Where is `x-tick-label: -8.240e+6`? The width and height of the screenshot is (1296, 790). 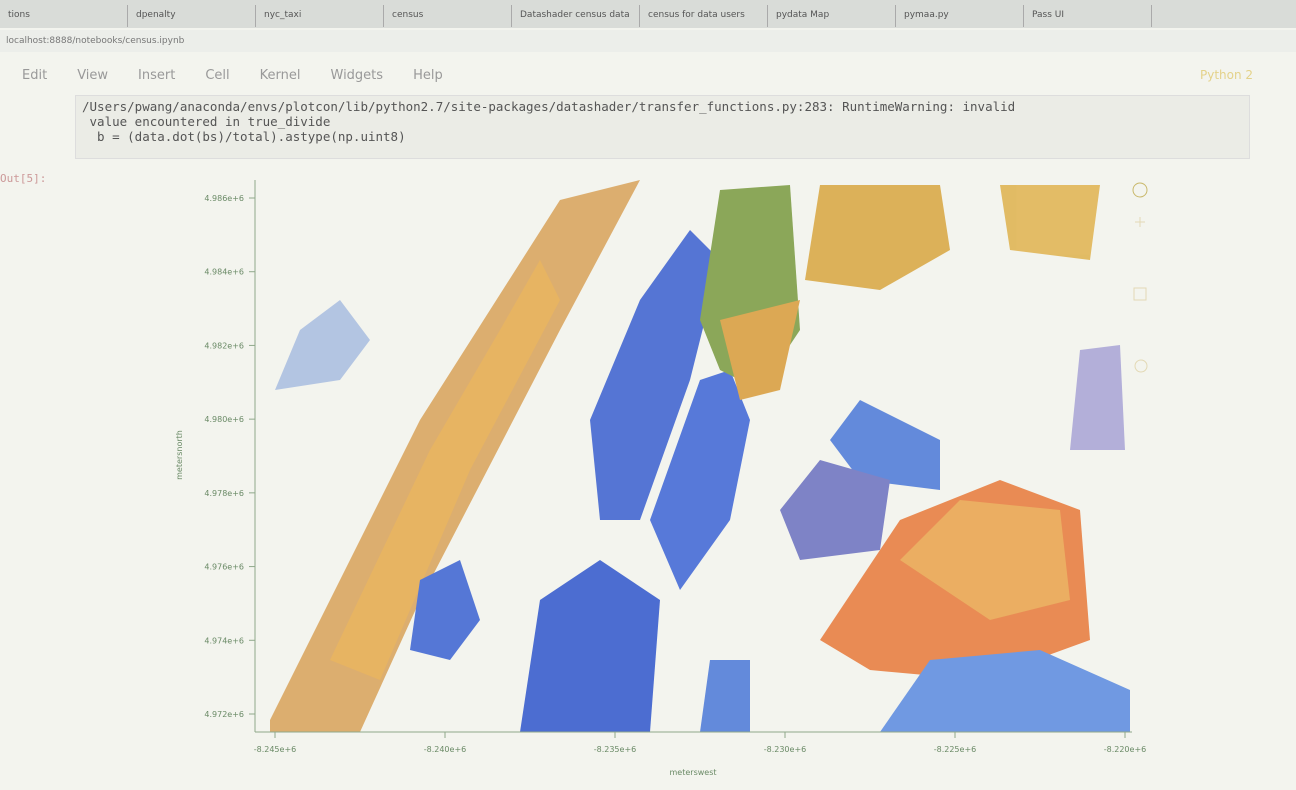
x-tick-label: -8.240e+6 is located at coordinates (445, 749).